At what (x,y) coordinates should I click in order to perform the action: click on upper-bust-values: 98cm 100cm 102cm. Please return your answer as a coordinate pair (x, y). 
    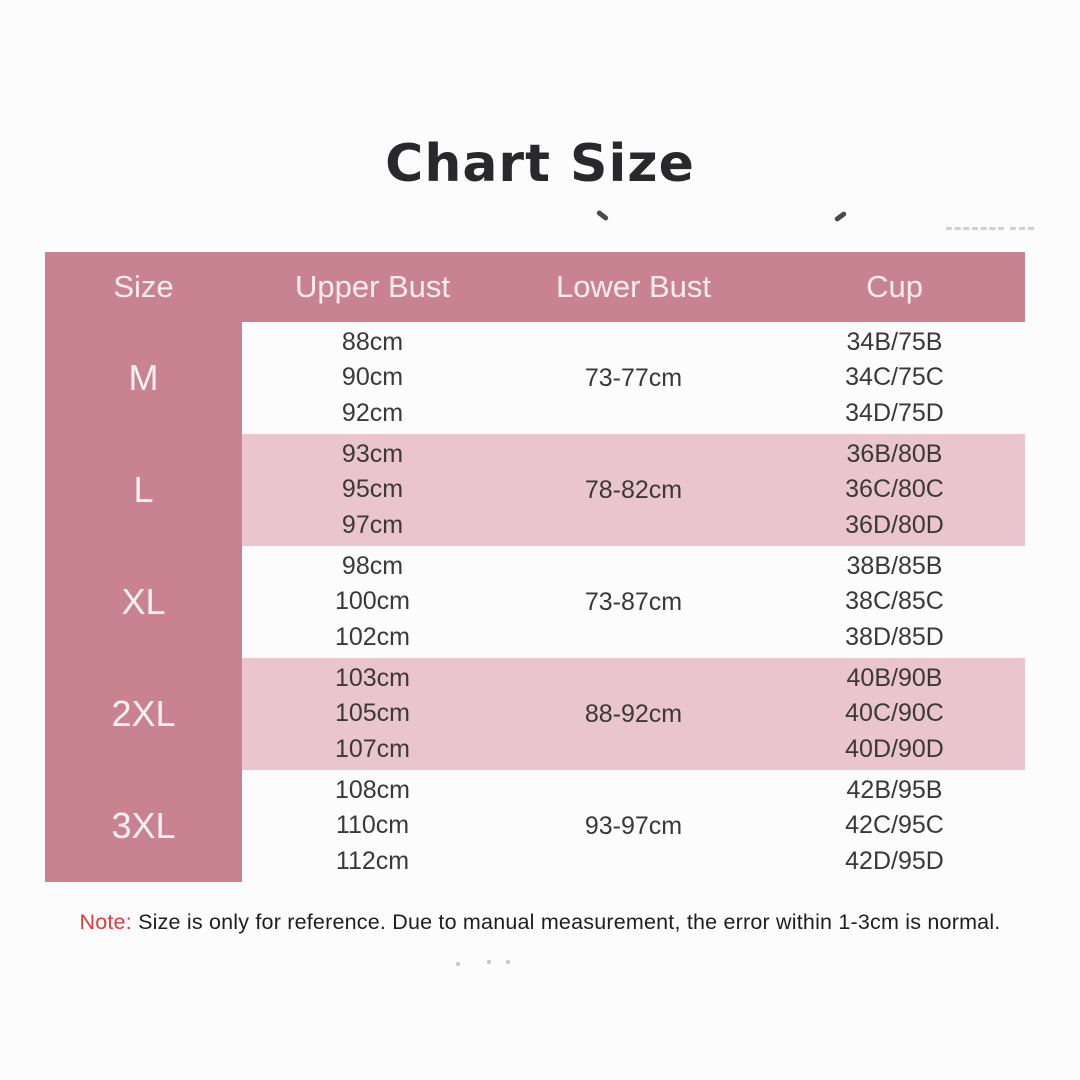
    Looking at the image, I should click on (372, 602).